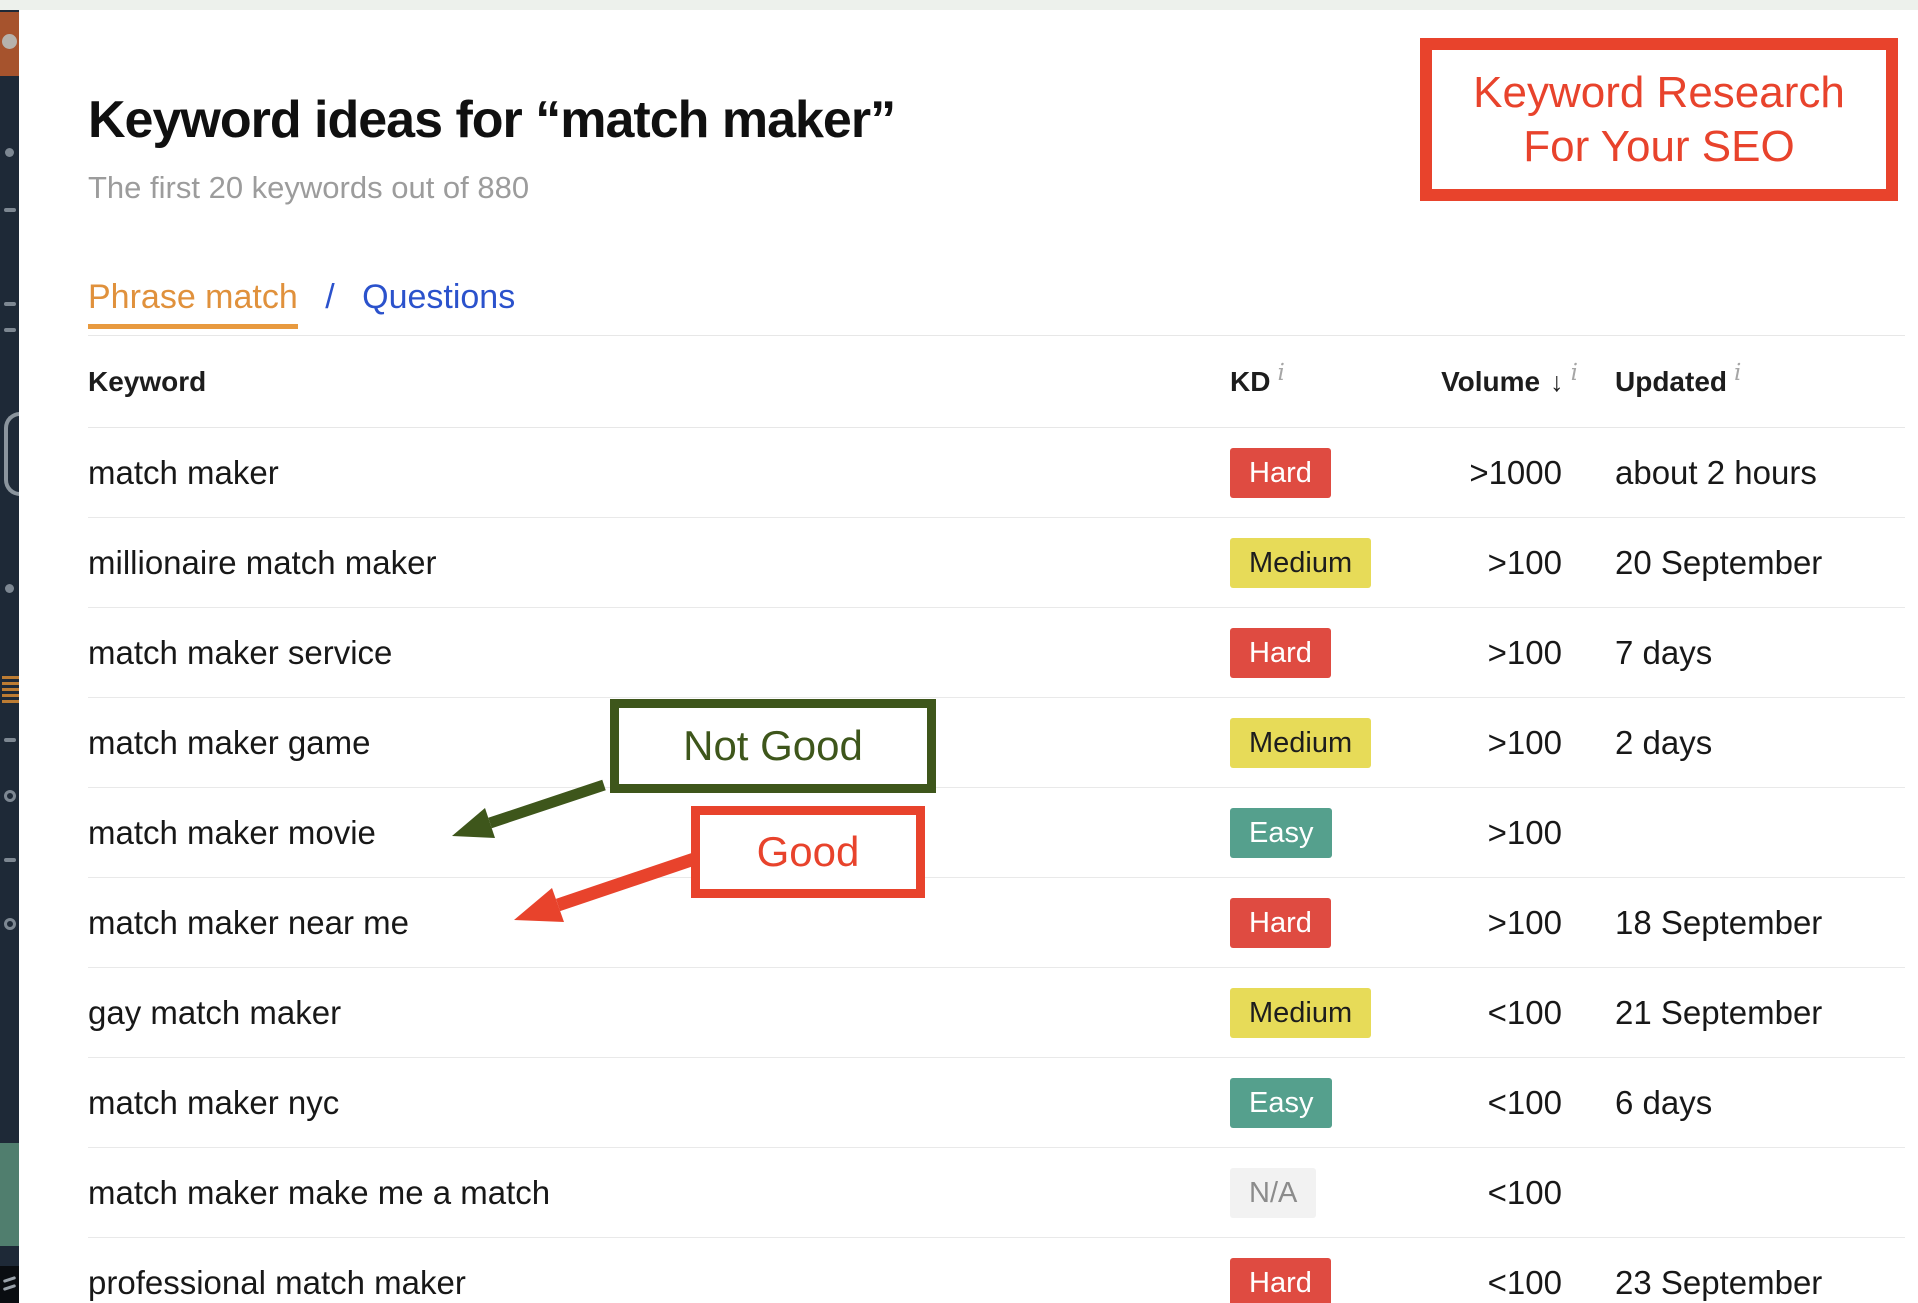 This screenshot has height=1303, width=1918. Describe the element at coordinates (1664, 742) in the screenshot. I see `updated-cell: 2 days` at that location.